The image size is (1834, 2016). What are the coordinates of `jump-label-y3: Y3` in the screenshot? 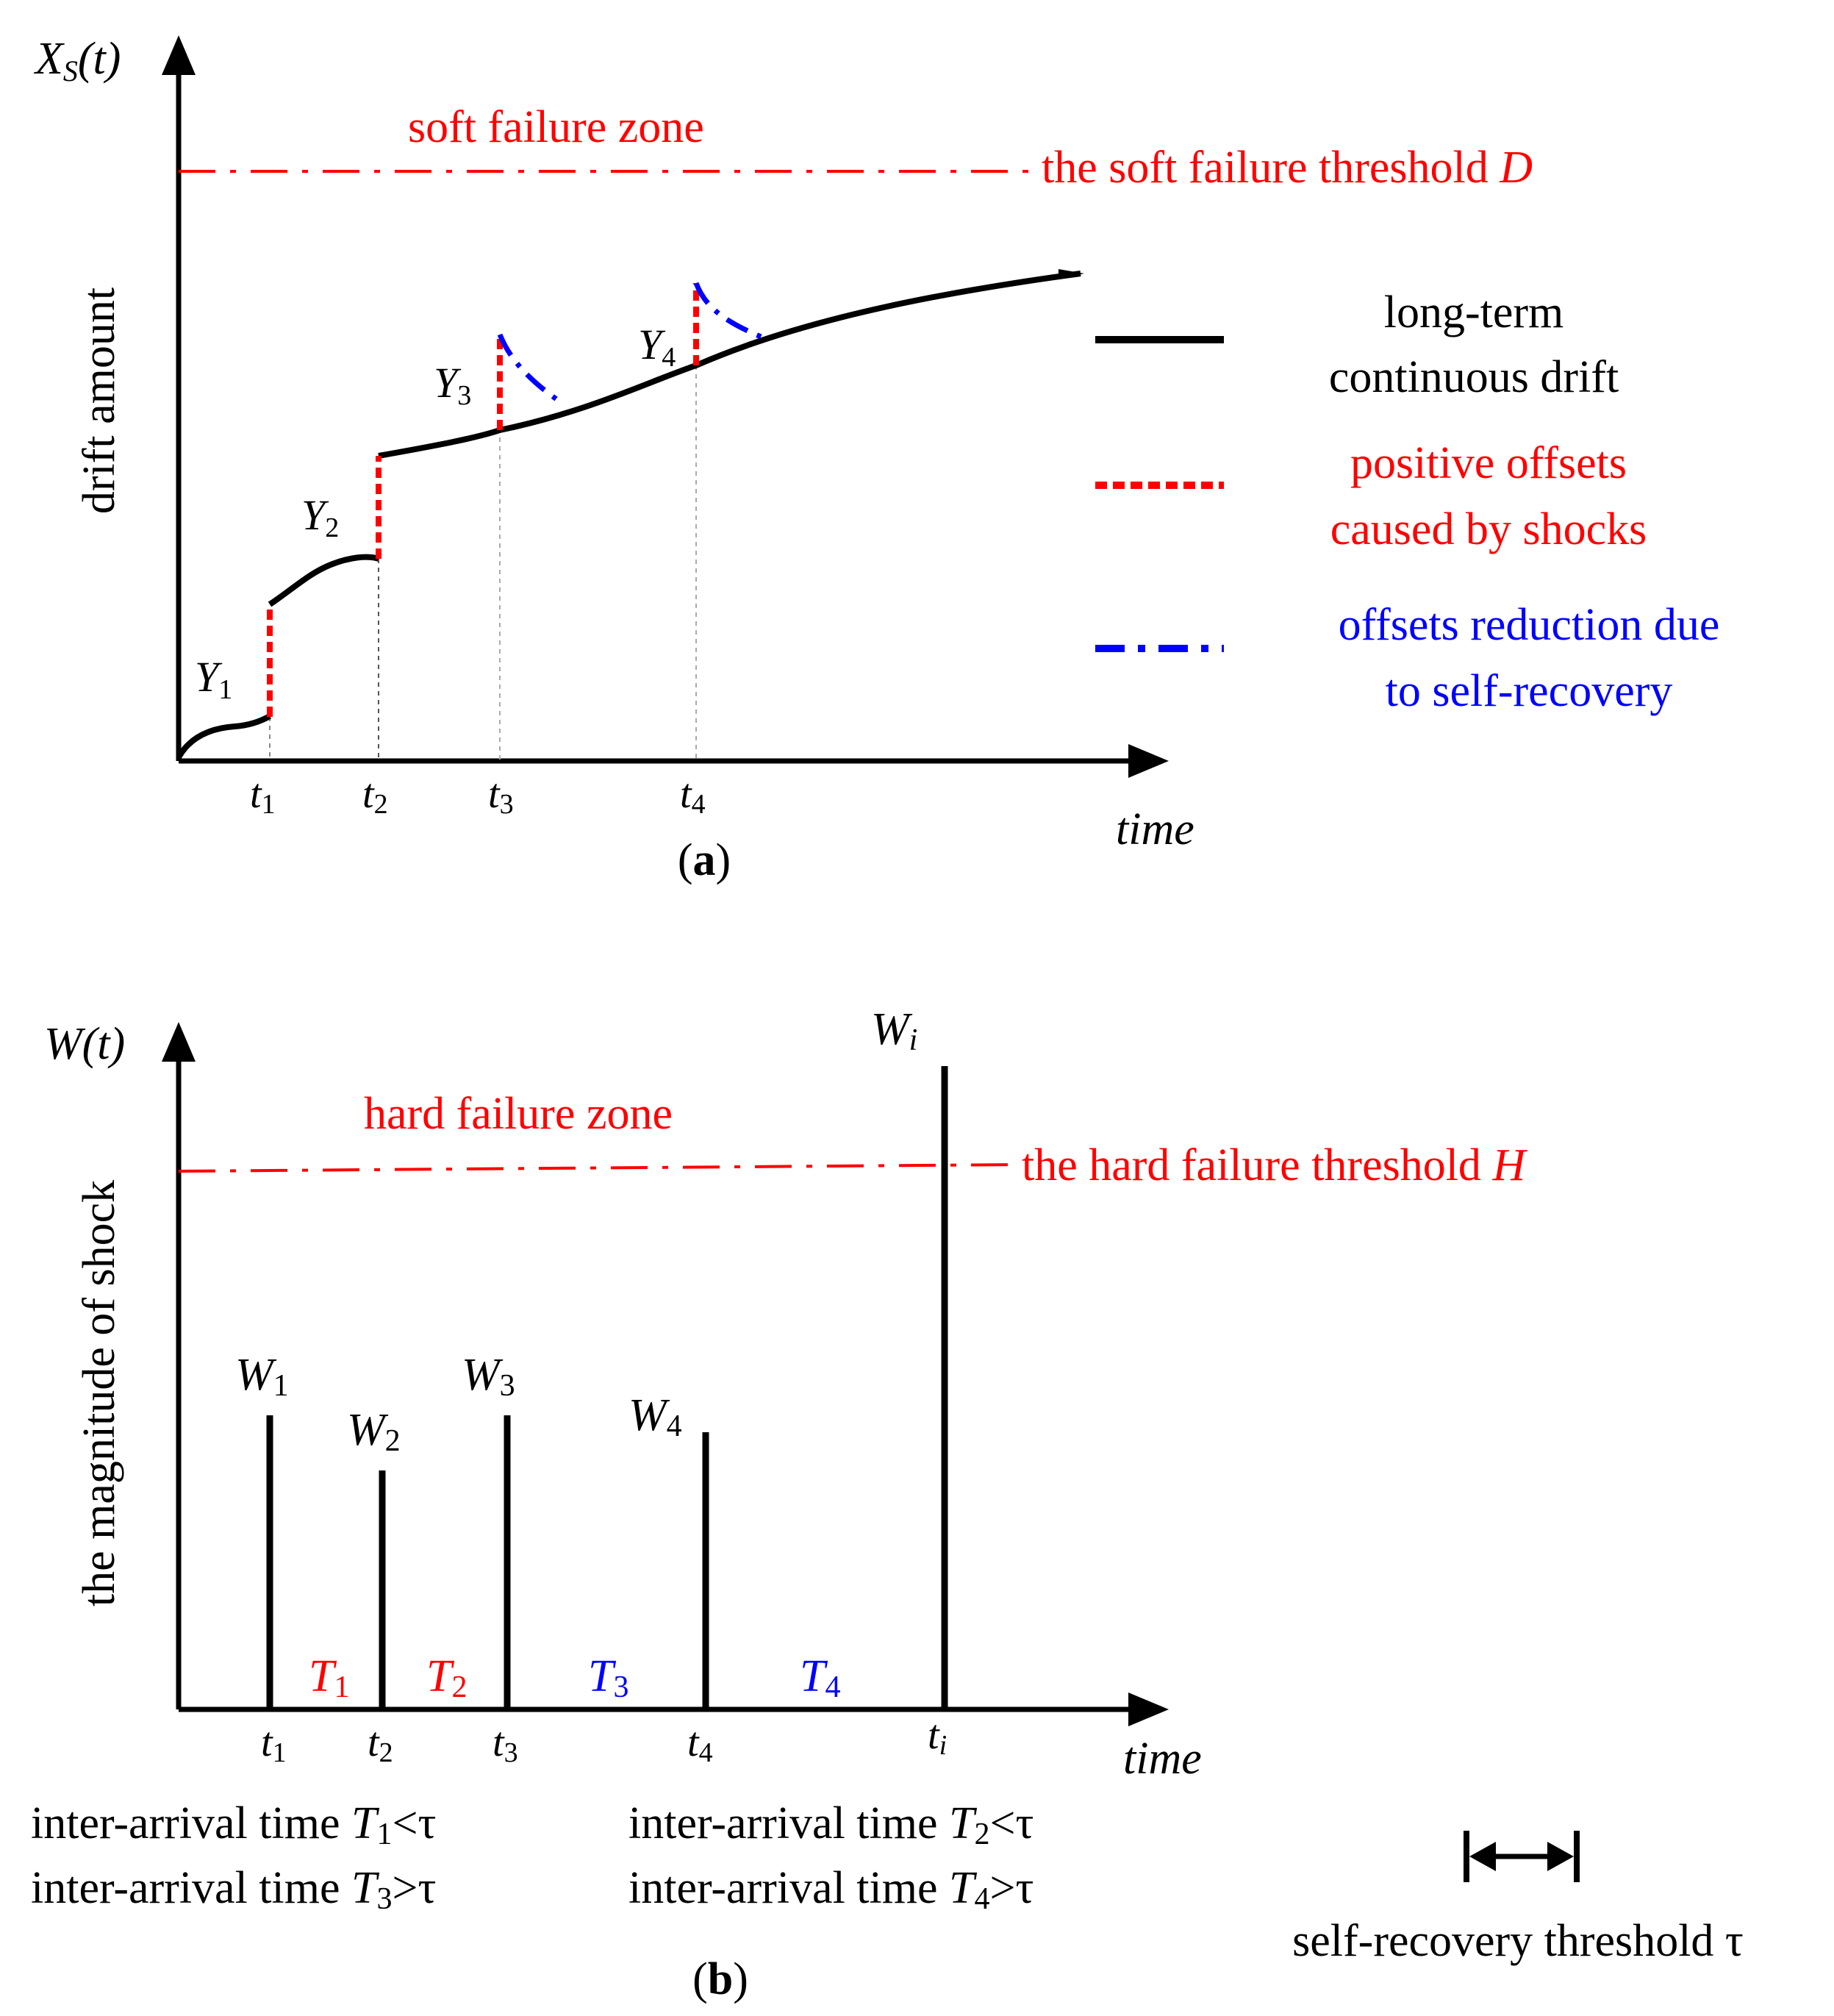 It's located at (452, 385).